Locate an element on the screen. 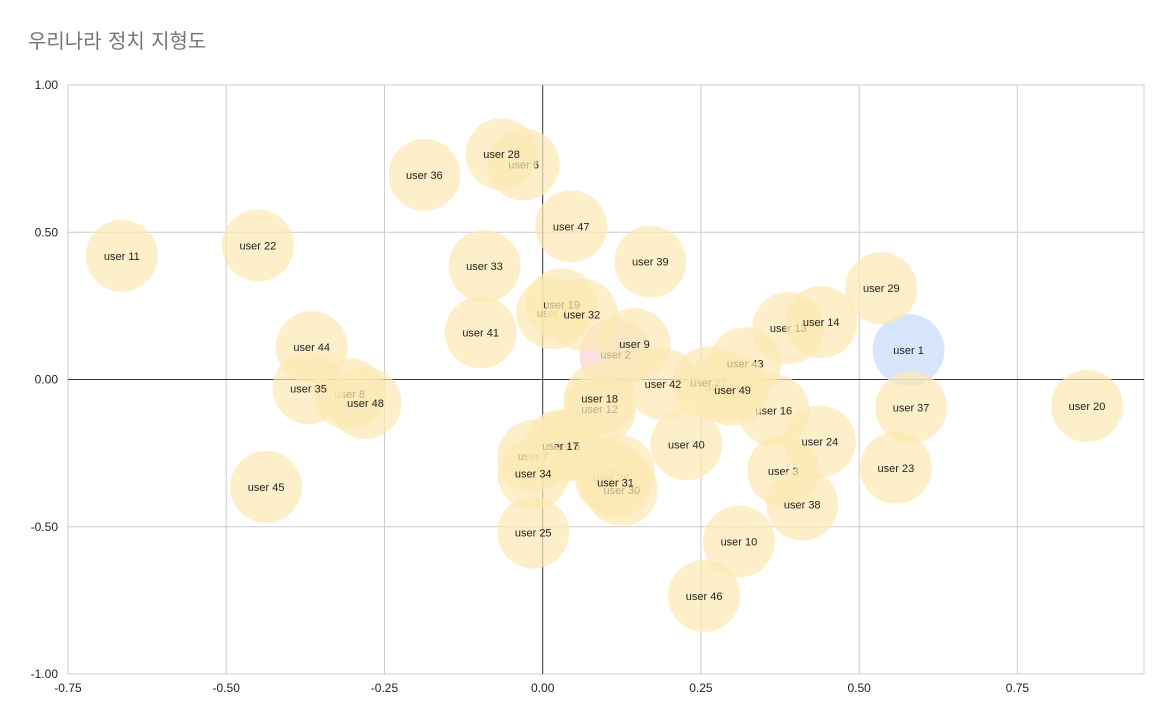 This screenshot has height=722, width=1168. y-tick-label: -0.50 is located at coordinates (45, 527).